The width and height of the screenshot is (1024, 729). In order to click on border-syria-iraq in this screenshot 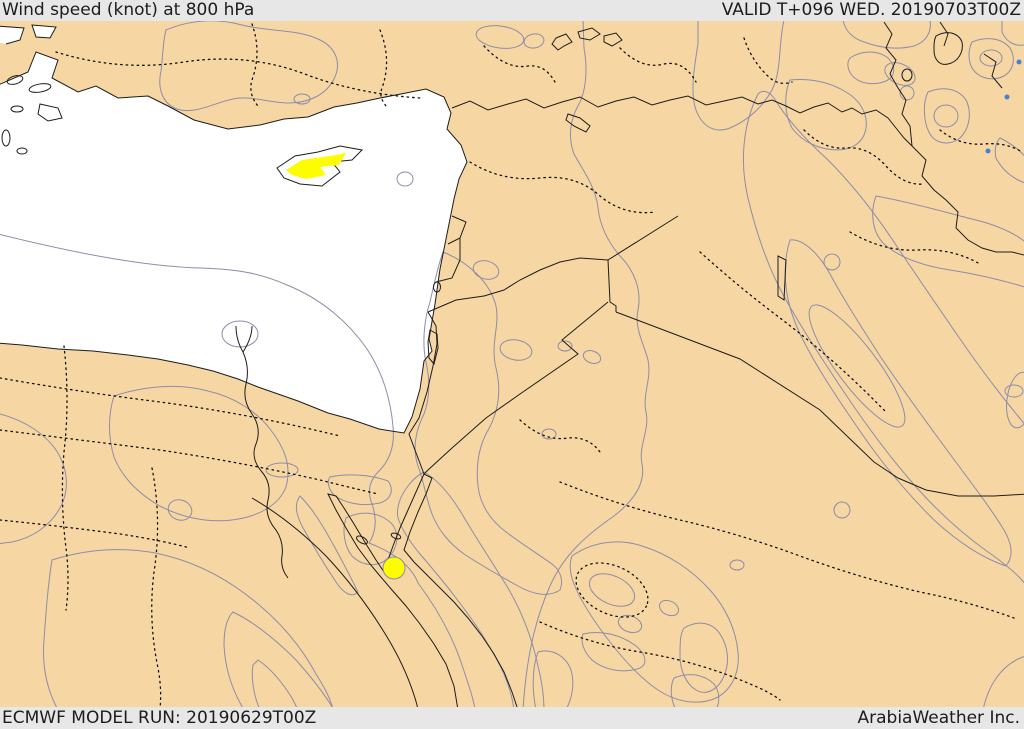, I will do `click(643, 263)`.